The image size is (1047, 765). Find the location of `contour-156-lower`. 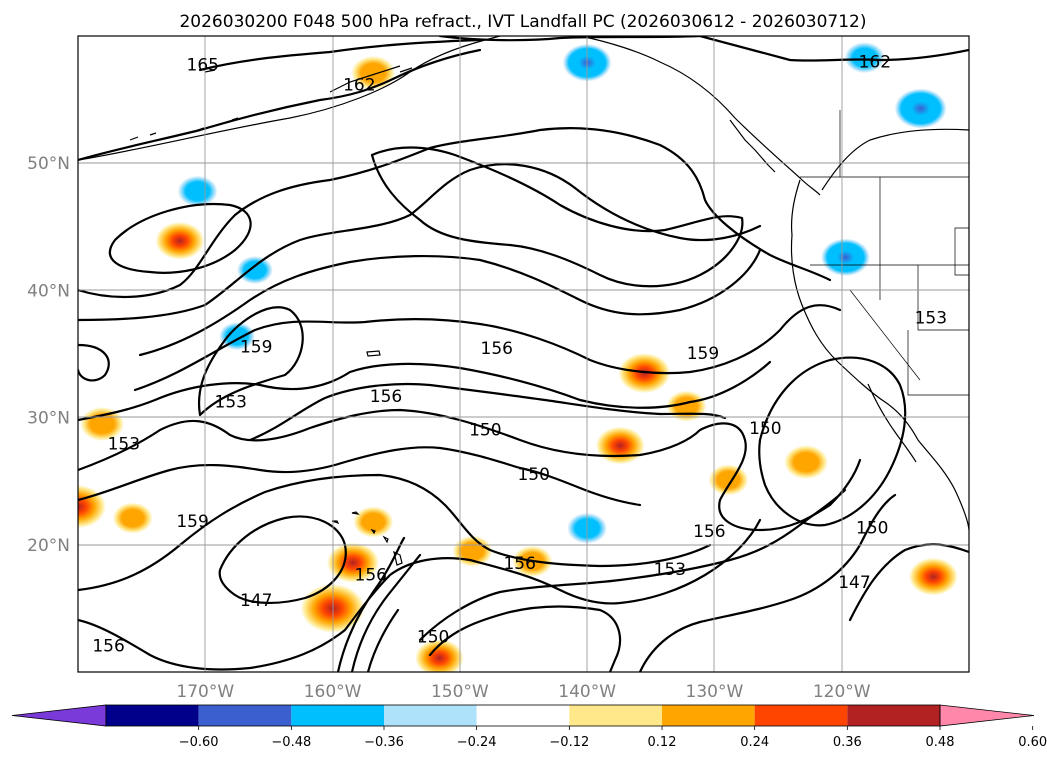

contour-156-lower is located at coordinates (425, 391).